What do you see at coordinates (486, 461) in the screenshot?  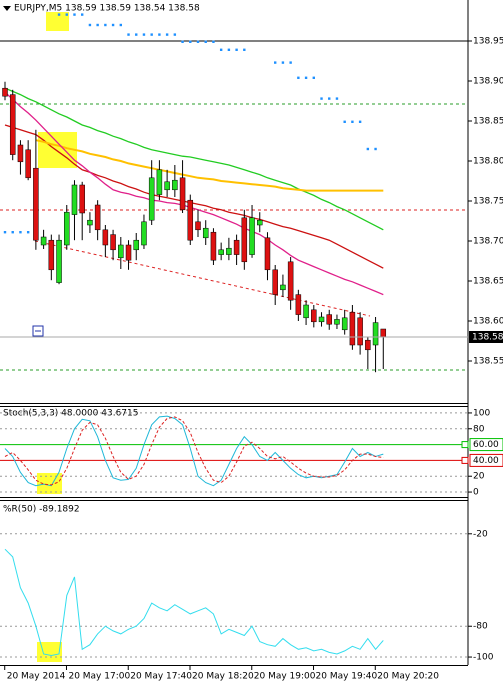 I see `level-label: 40.00` at bounding box center [486, 461].